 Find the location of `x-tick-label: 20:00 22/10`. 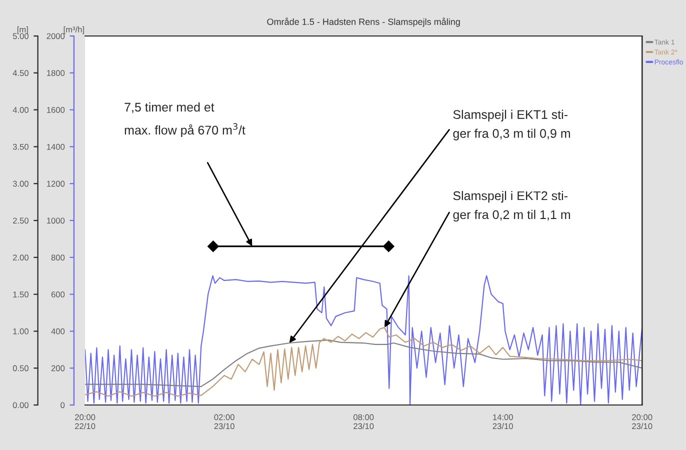

x-tick-label: 20:00 22/10 is located at coordinates (85, 422).